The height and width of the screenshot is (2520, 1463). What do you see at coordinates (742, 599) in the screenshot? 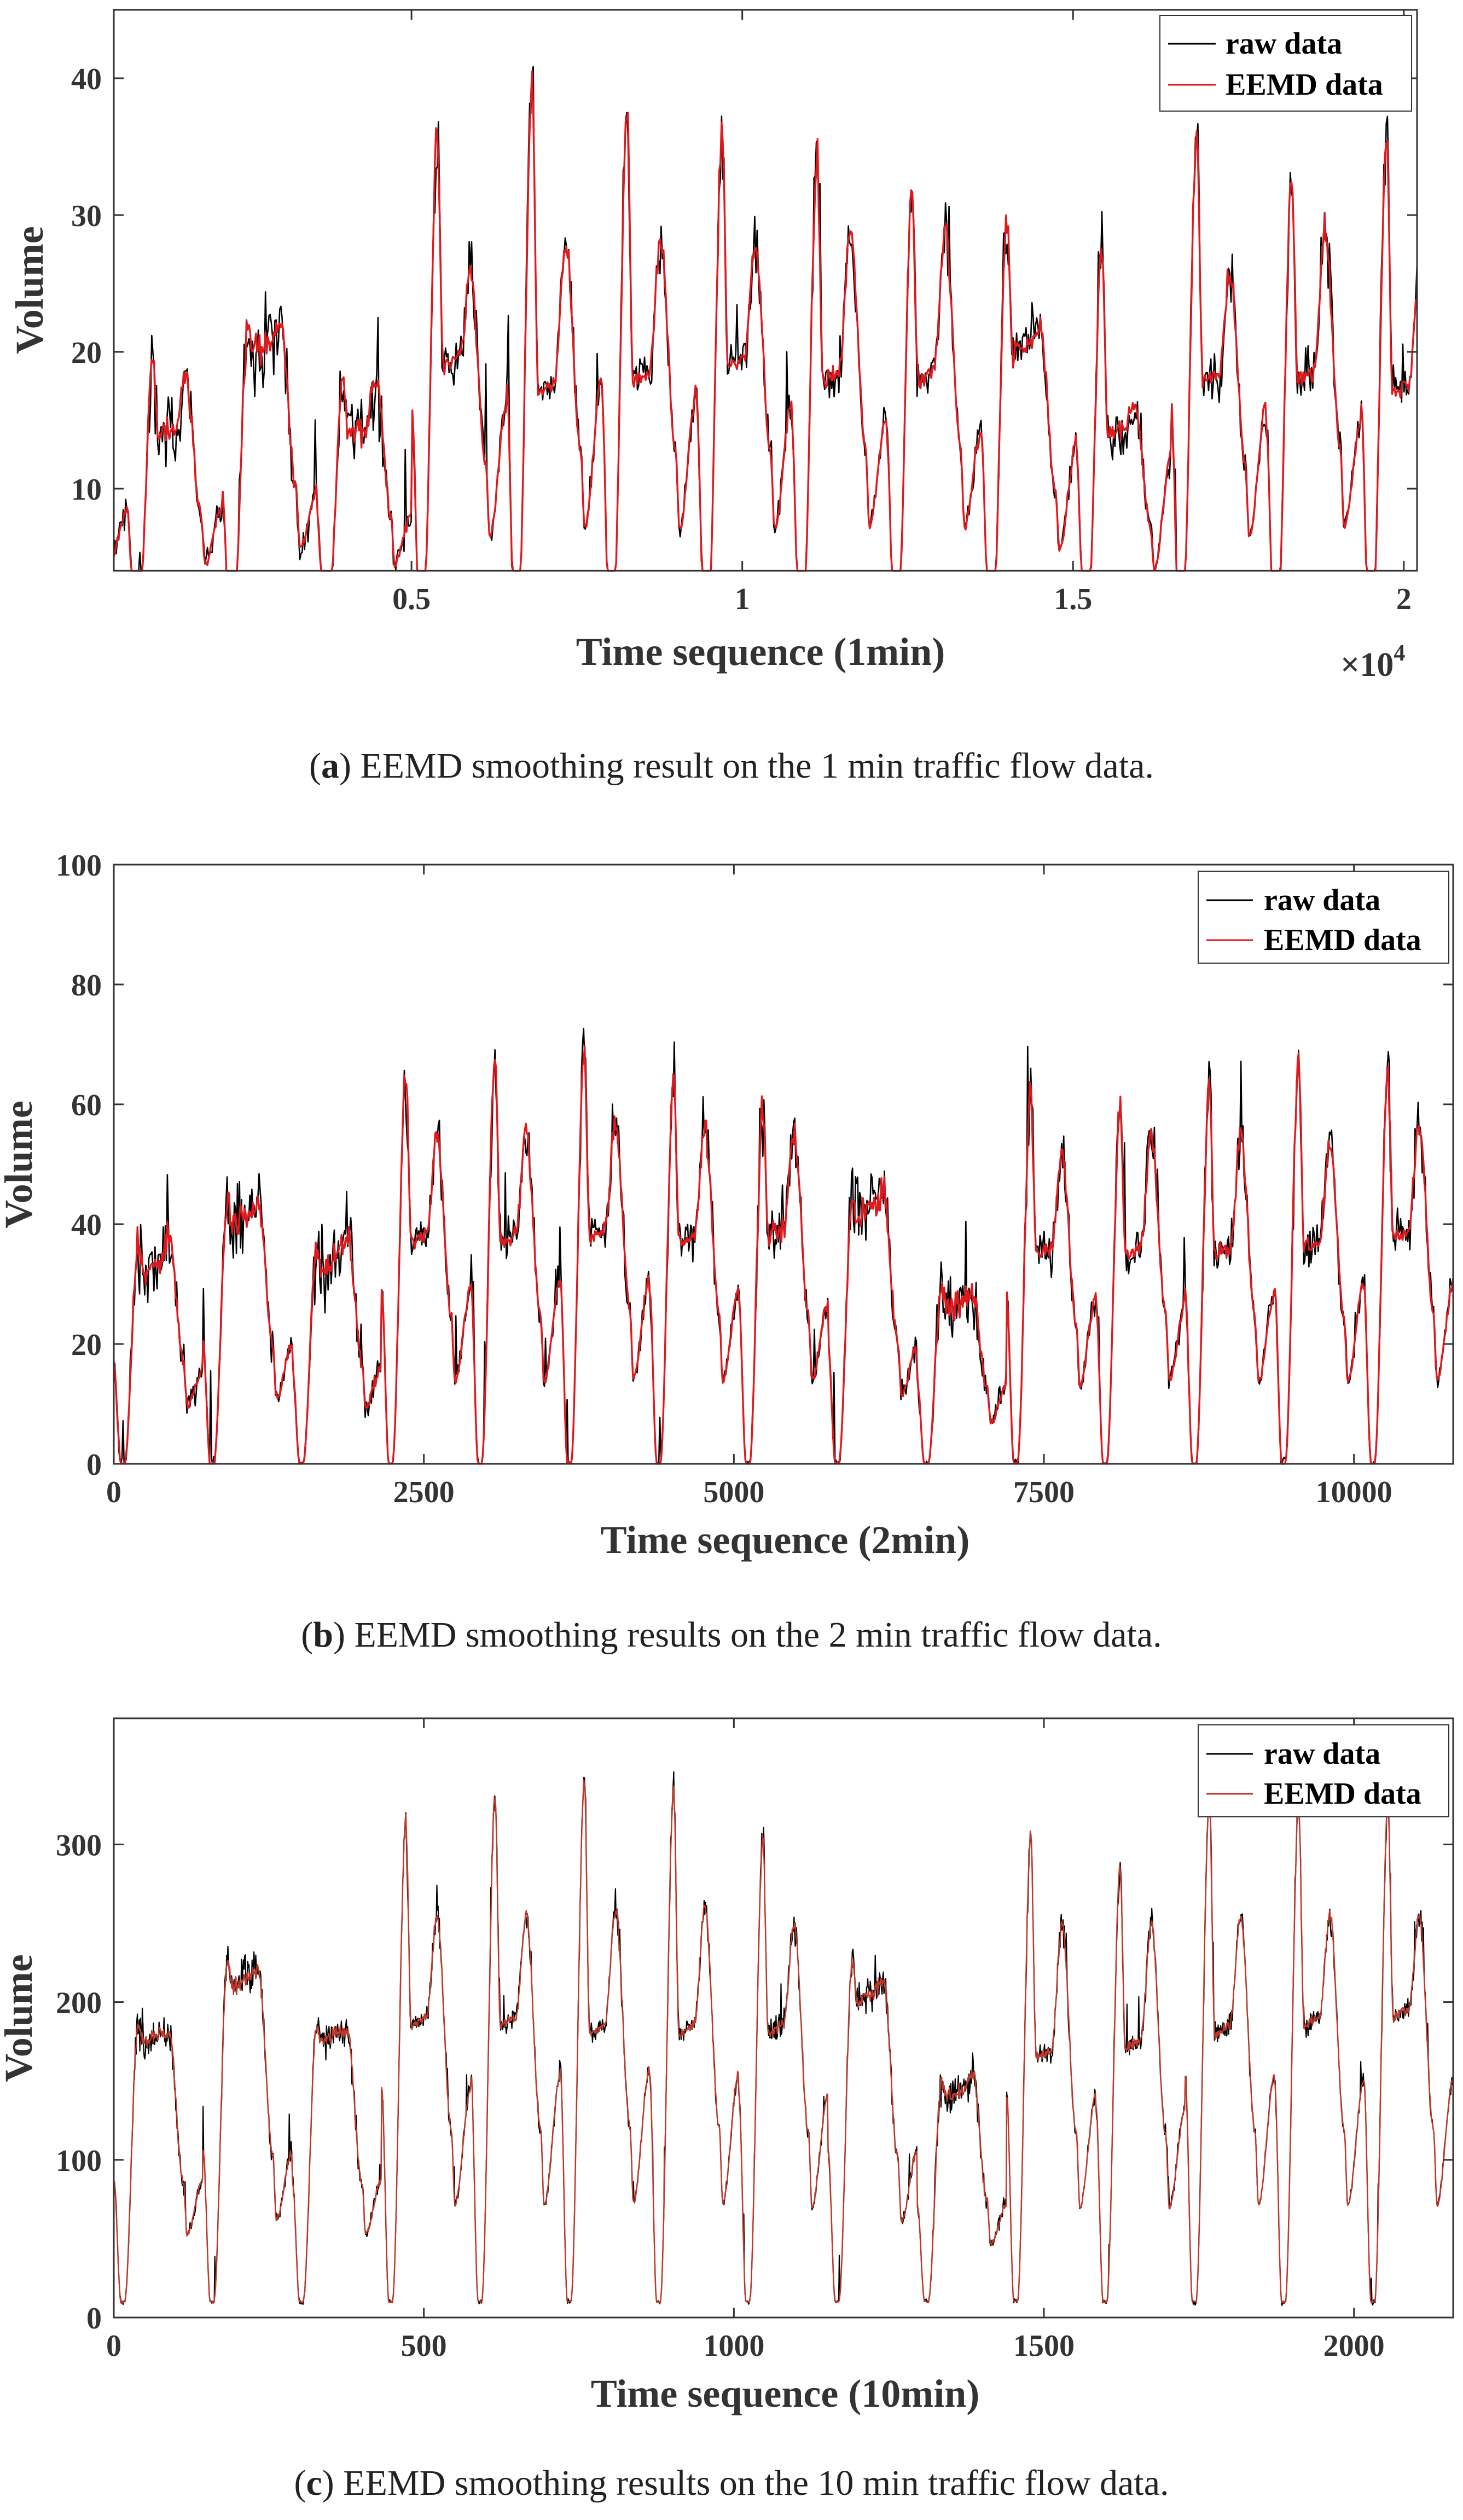
I see `panel-a-xtick-label: 1` at bounding box center [742, 599].